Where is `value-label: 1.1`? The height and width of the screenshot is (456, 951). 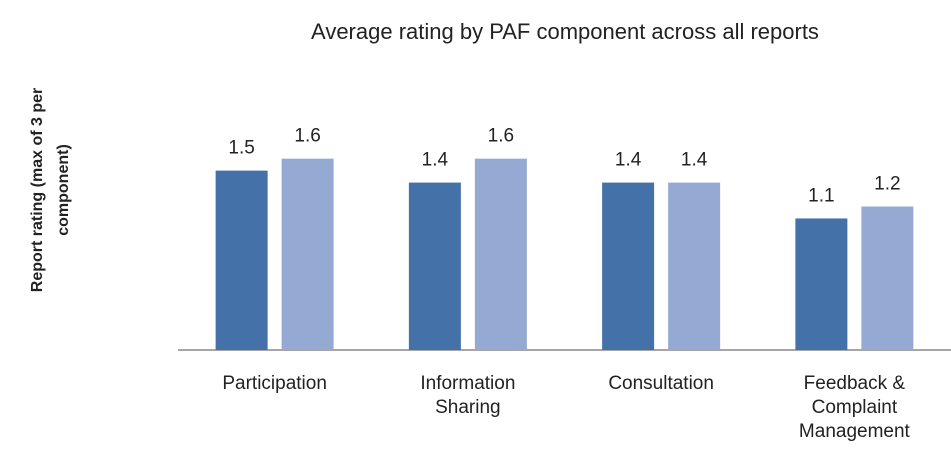 value-label: 1.1 is located at coordinates (821, 195).